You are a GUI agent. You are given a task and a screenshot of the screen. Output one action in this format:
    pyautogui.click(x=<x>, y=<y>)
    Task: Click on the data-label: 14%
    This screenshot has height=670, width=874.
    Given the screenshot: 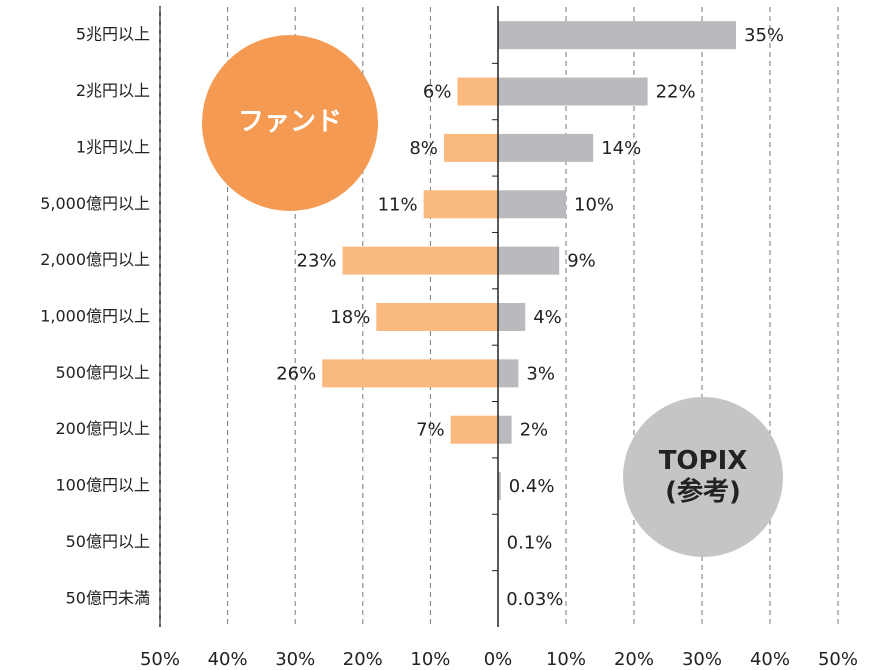 What is the action you would take?
    pyautogui.click(x=621, y=148)
    